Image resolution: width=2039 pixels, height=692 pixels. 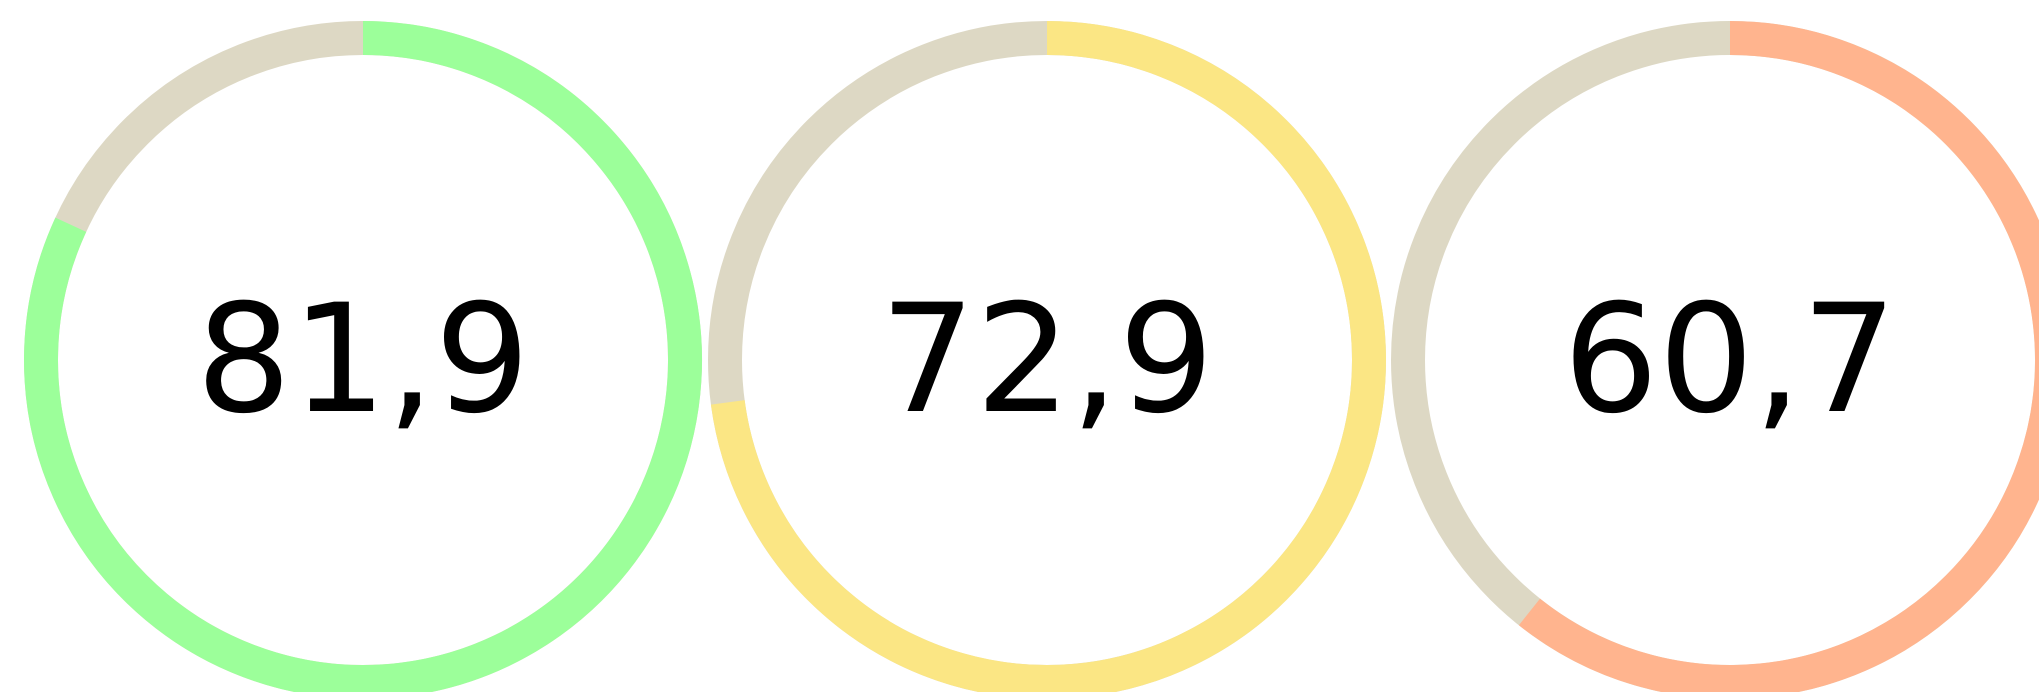 What do you see at coordinates (1730, 360) in the screenshot?
I see `gauge-value: 60,7` at bounding box center [1730, 360].